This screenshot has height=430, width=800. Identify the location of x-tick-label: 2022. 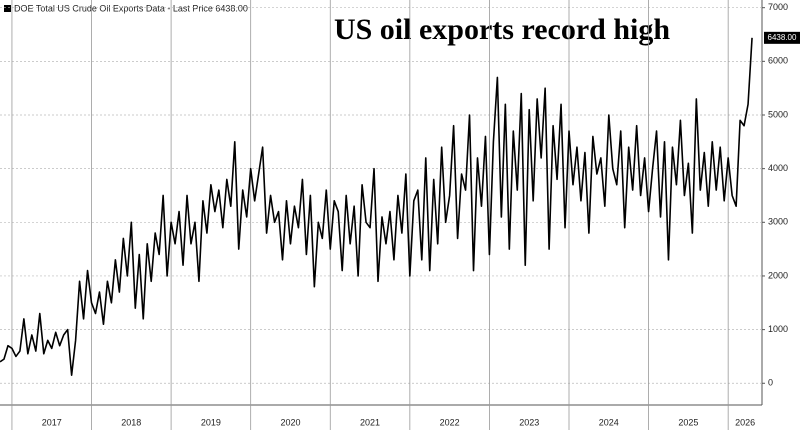
(450, 422).